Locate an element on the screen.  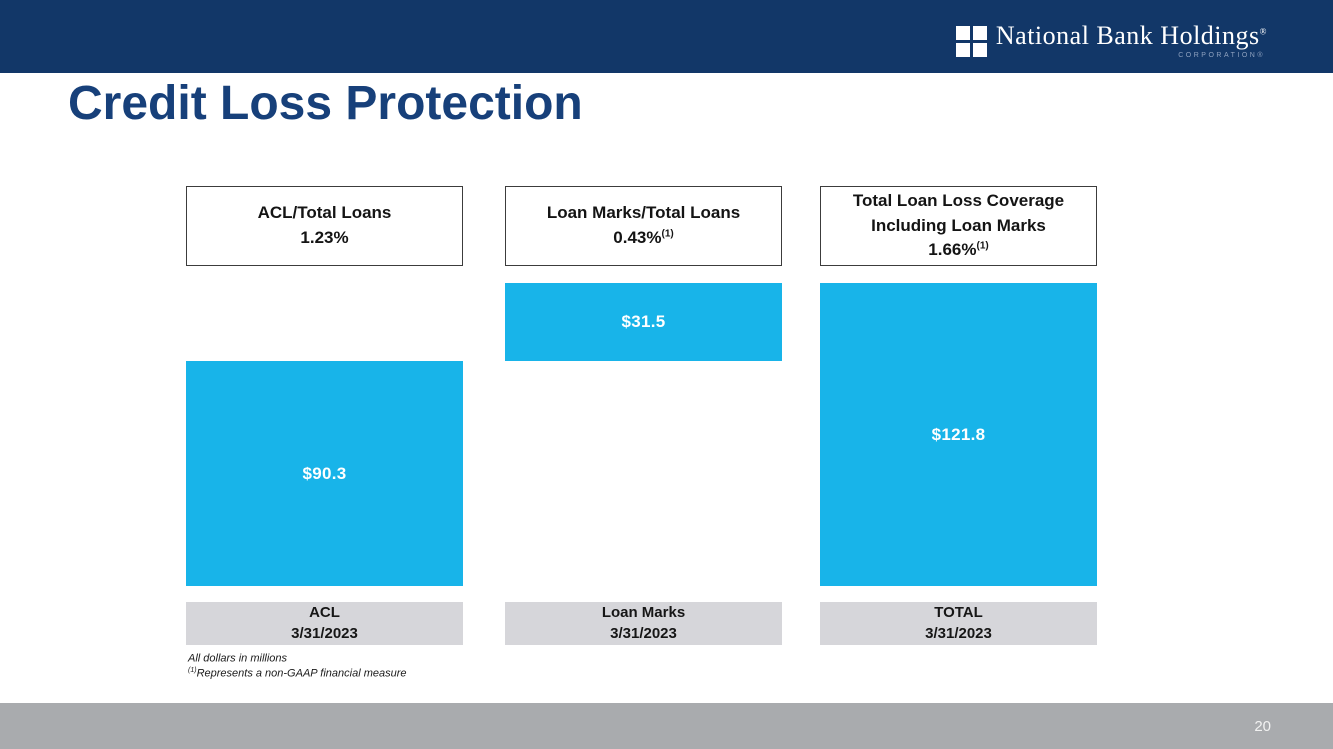
metric-percent: 1.23% is located at coordinates (324, 237).